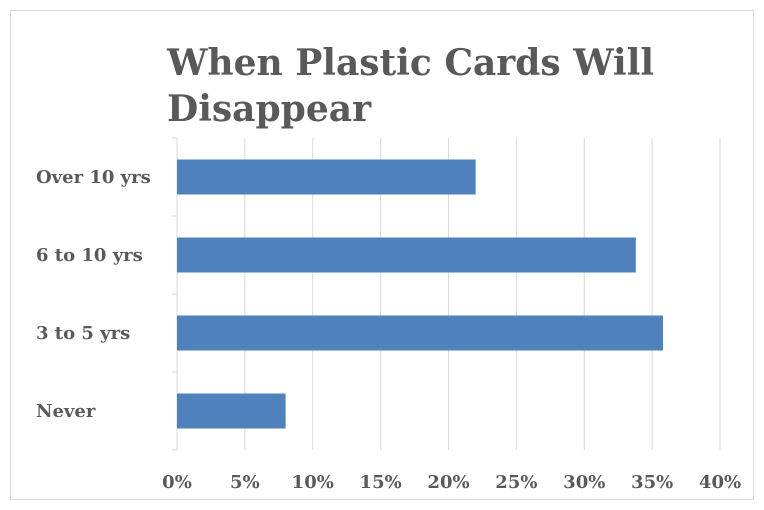  Describe the element at coordinates (411, 86) in the screenshot. I see `chart-title: When Plastic Cards Will Disappear` at that location.